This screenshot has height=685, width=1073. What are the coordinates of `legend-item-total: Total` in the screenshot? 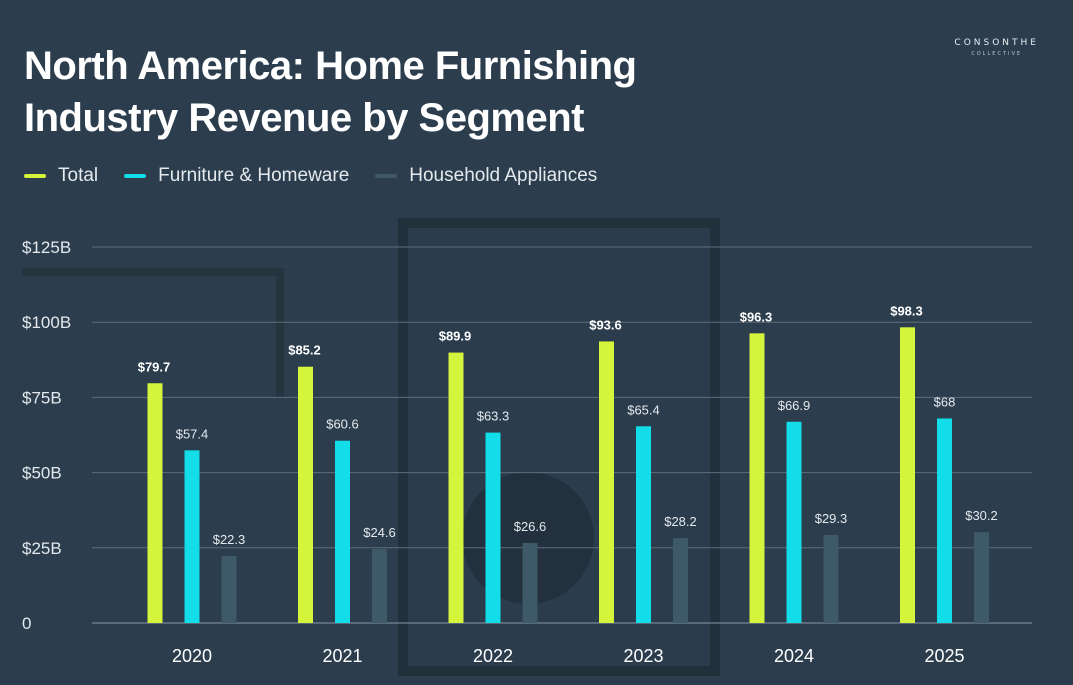 It's located at (61, 176).